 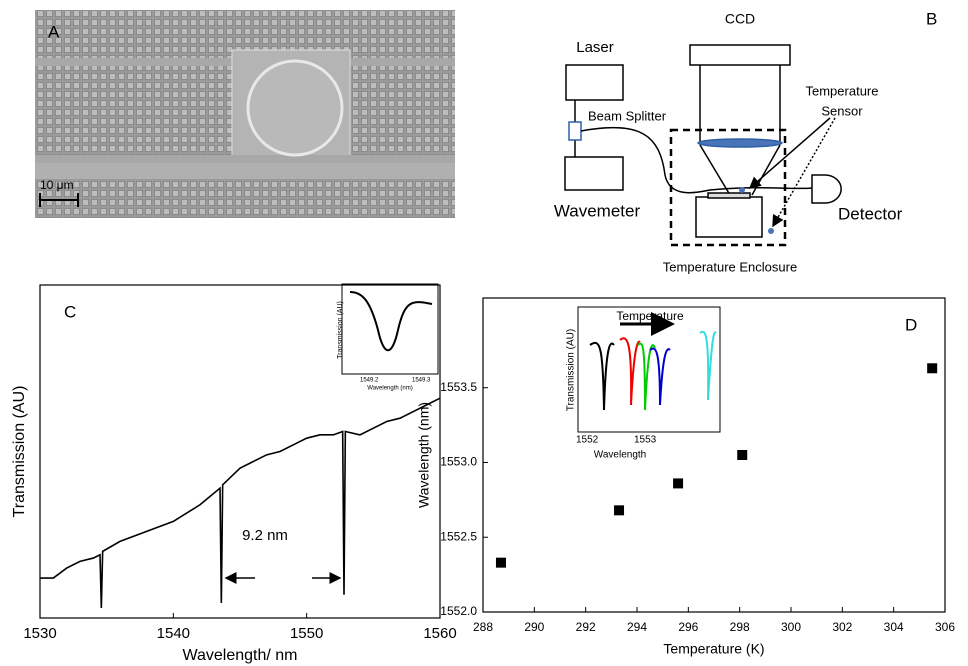 I want to click on panel-label: D, so click(x=911, y=324).